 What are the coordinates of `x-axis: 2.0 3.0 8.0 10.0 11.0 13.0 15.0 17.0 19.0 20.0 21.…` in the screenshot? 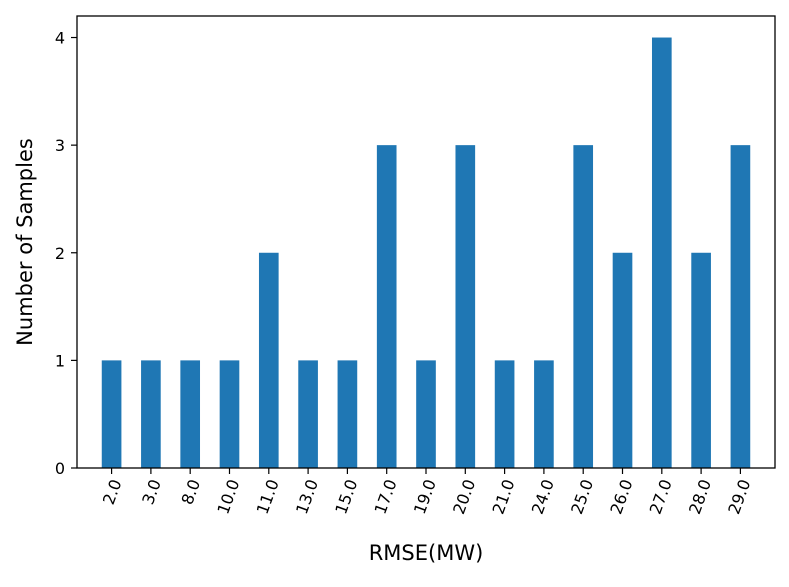 It's located at (426, 492).